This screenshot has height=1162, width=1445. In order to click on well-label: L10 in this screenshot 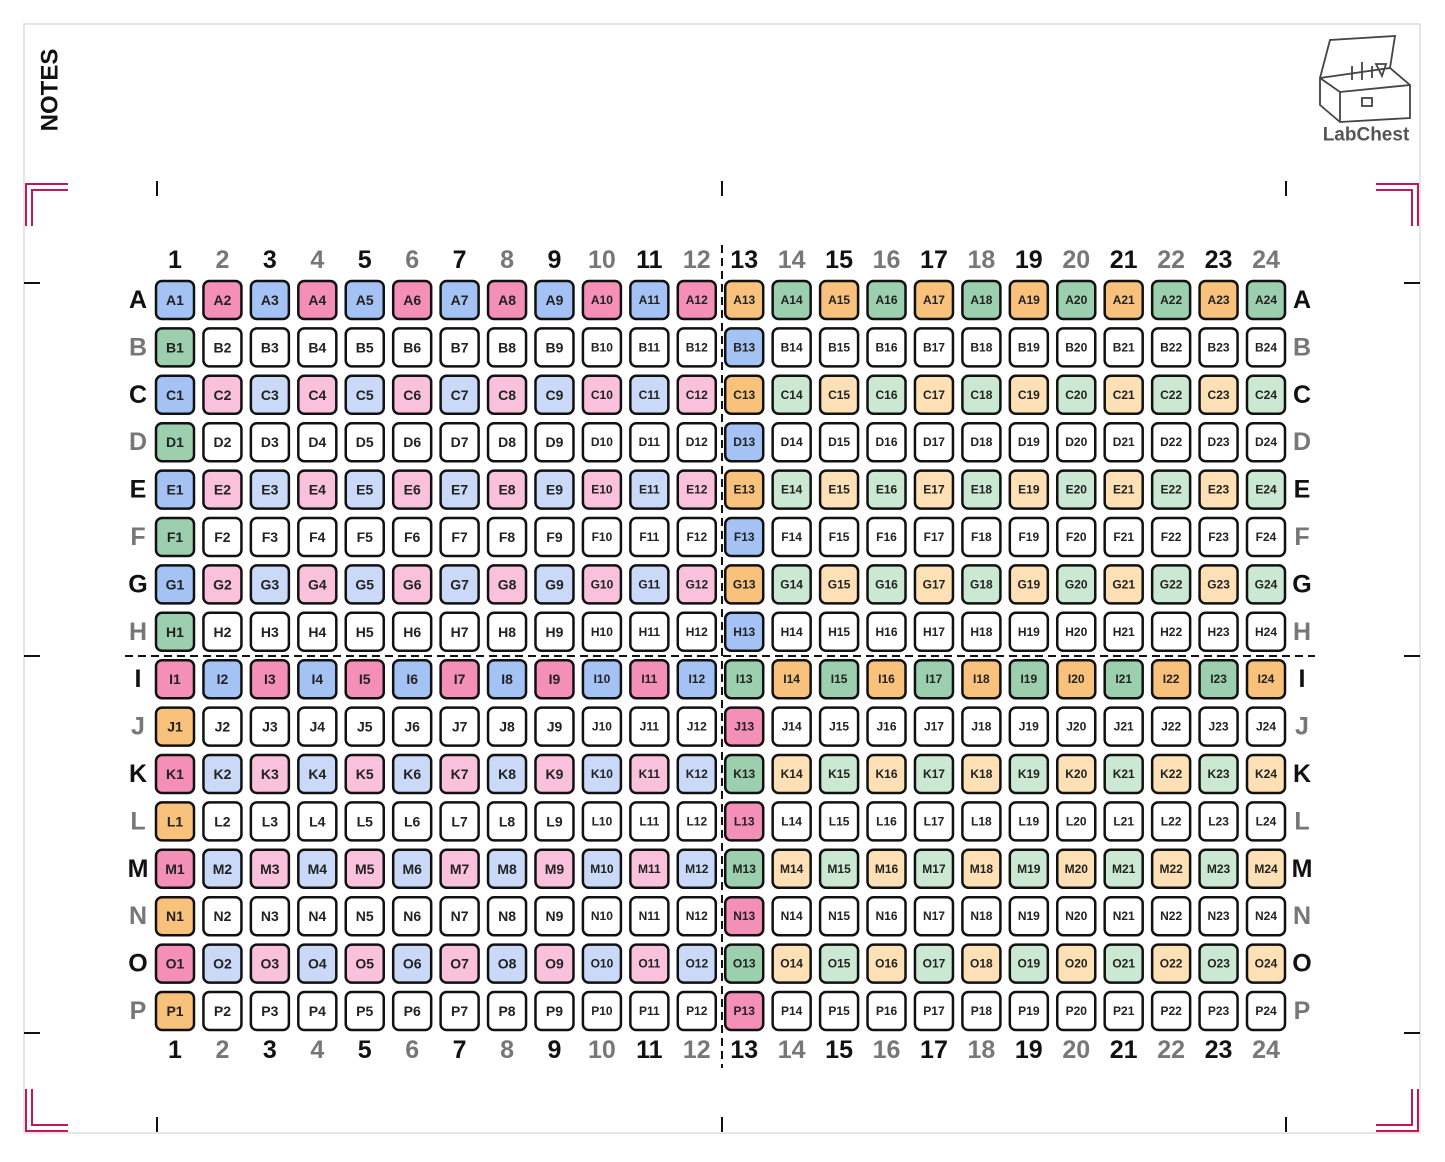, I will do `click(602, 821)`.